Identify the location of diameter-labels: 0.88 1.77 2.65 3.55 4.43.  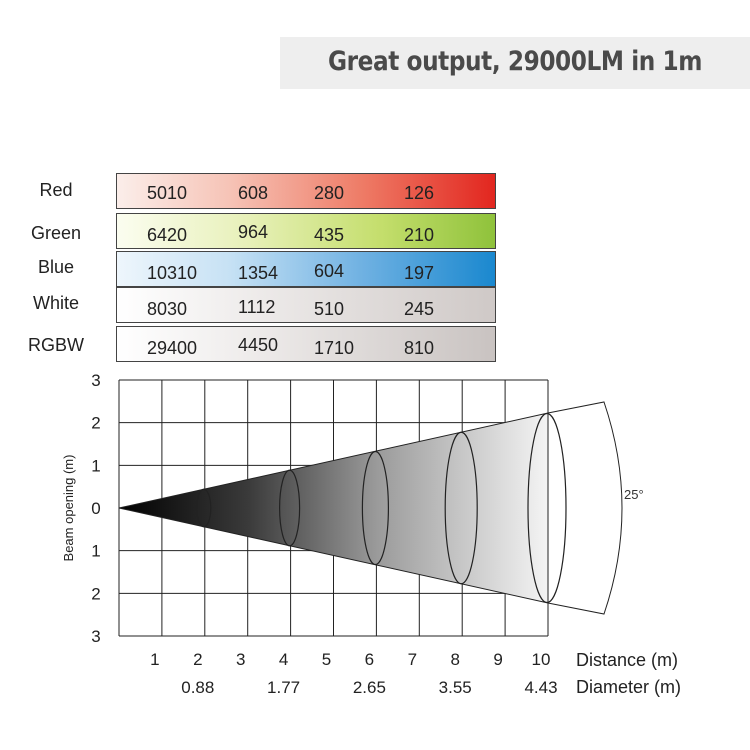
(369, 687).